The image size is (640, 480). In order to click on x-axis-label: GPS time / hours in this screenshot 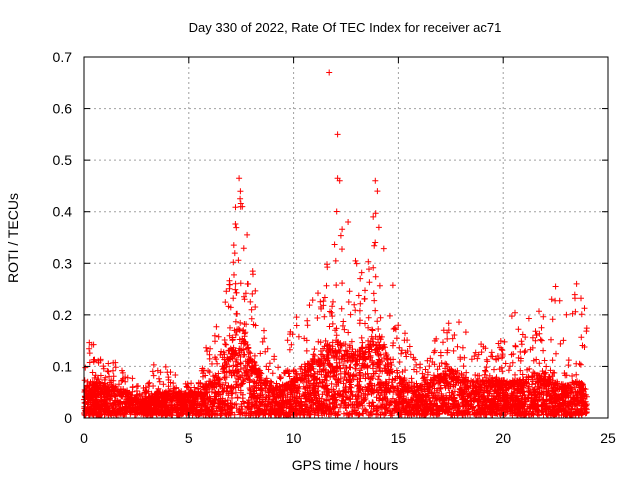, I will do `click(345, 465)`.